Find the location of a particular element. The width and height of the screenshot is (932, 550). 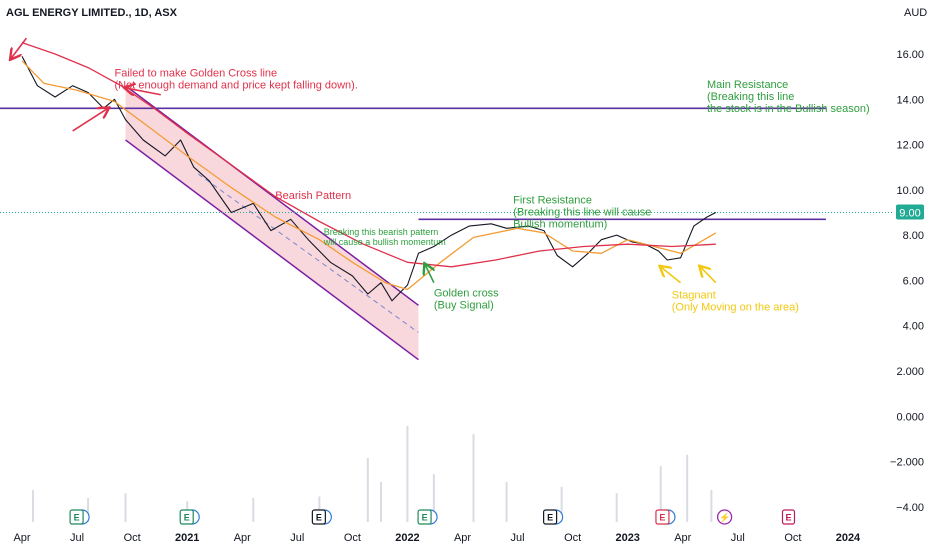

last-price-text: 9.00 is located at coordinates (909, 213).